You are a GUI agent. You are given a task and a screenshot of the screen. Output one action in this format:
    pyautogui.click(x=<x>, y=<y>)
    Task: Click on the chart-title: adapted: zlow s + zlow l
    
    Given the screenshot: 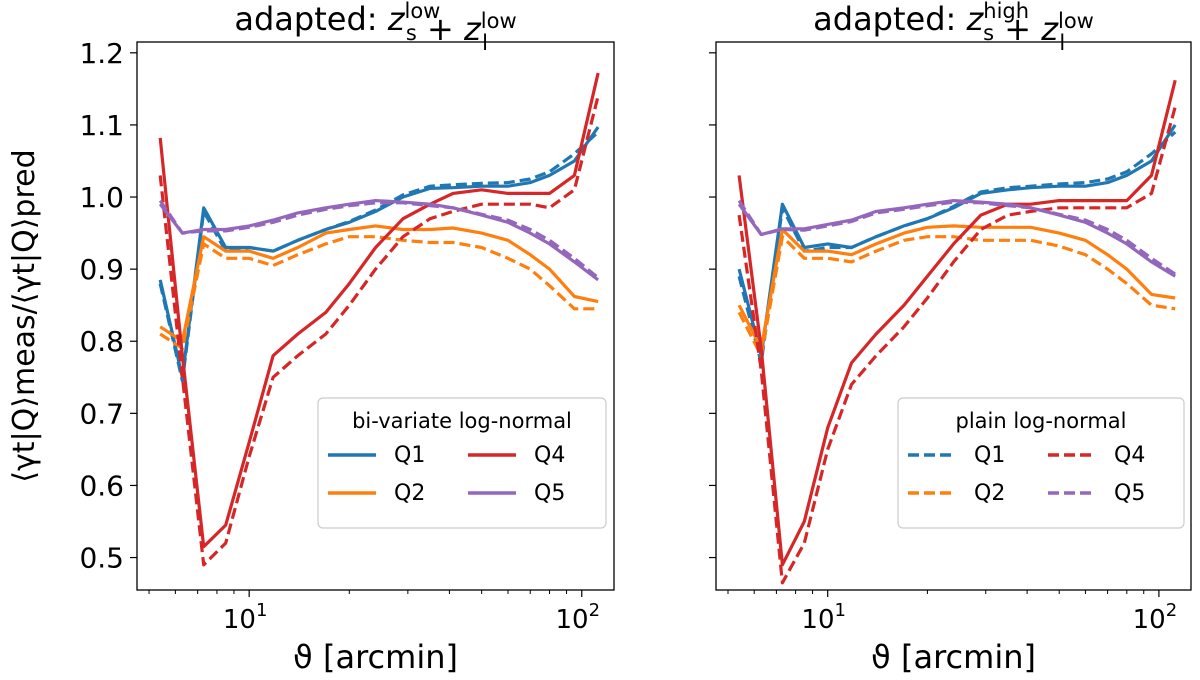 What is the action you would take?
    pyautogui.click(x=375, y=27)
    